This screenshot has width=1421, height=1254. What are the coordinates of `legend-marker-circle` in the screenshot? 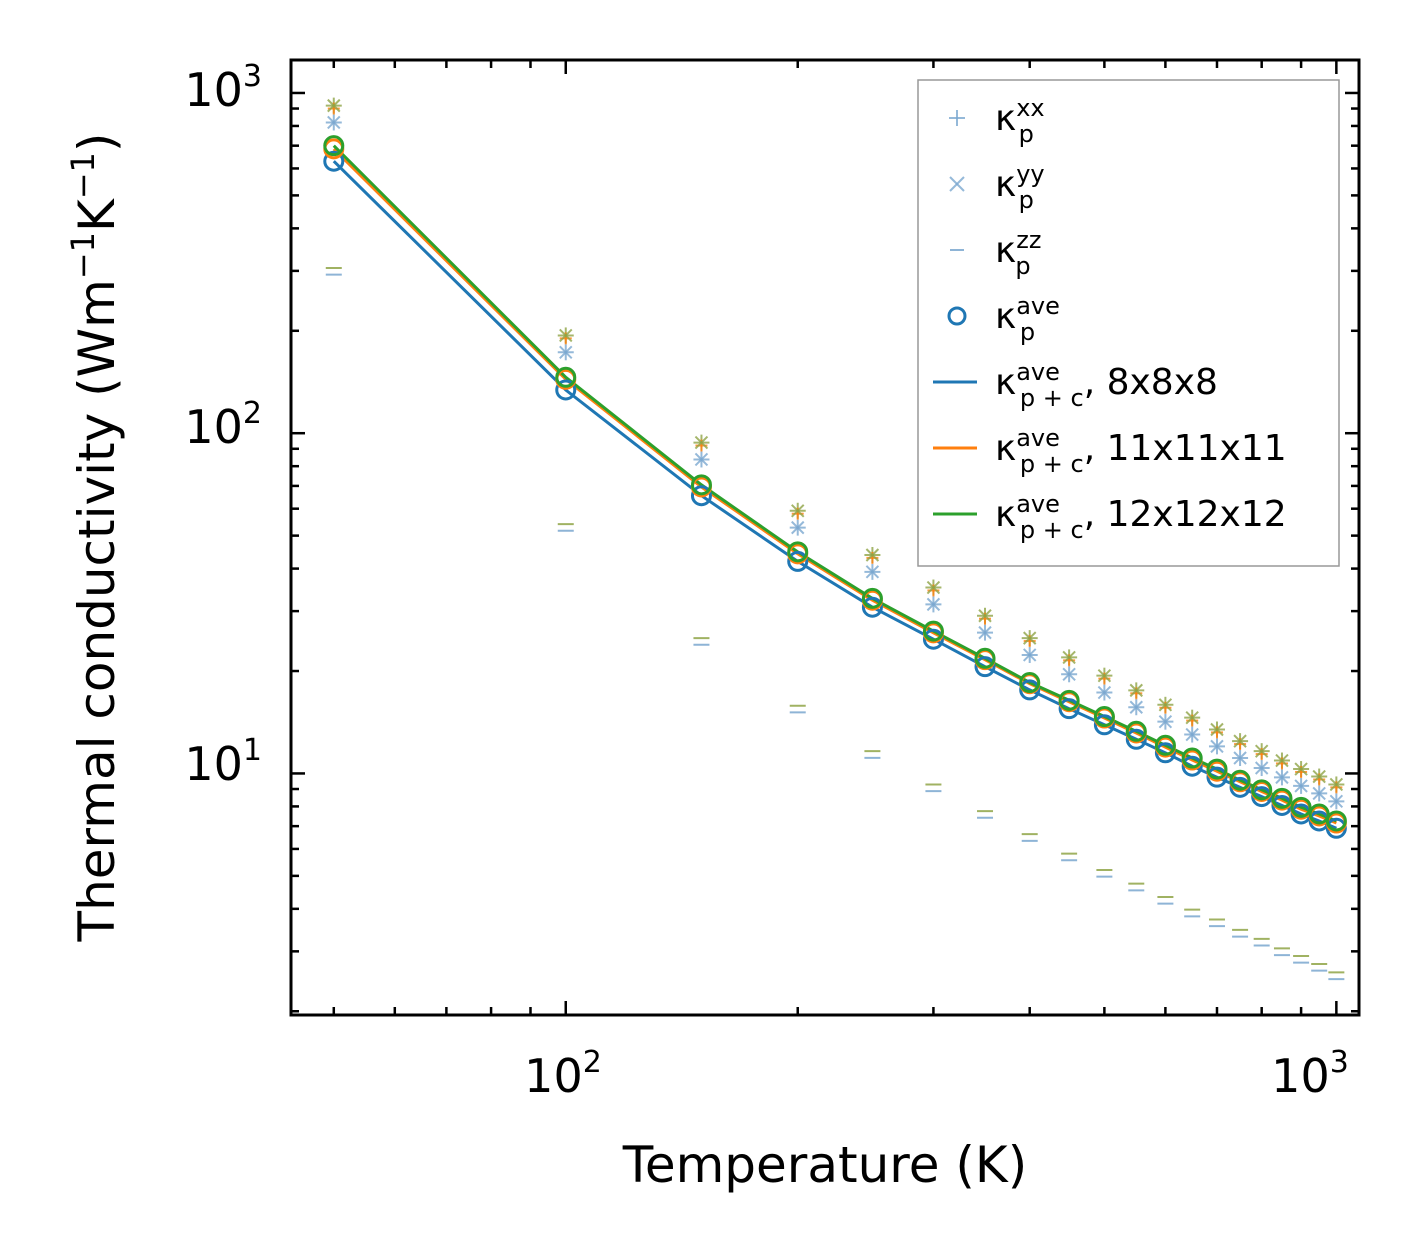 It's located at (957, 316).